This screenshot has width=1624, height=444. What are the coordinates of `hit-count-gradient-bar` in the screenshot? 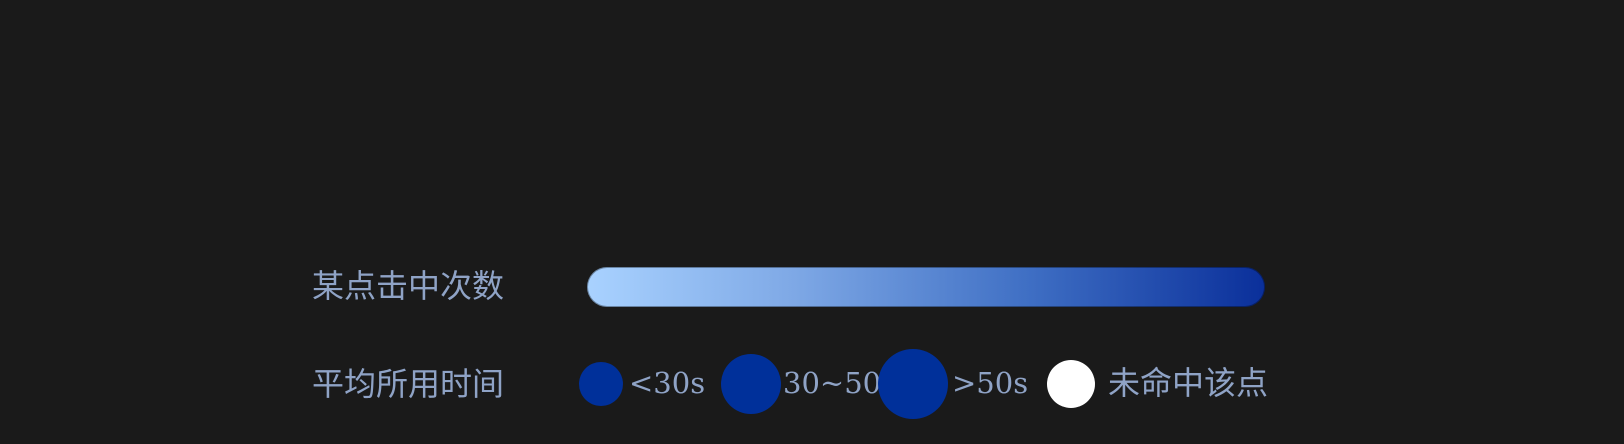 It's located at (926, 287).